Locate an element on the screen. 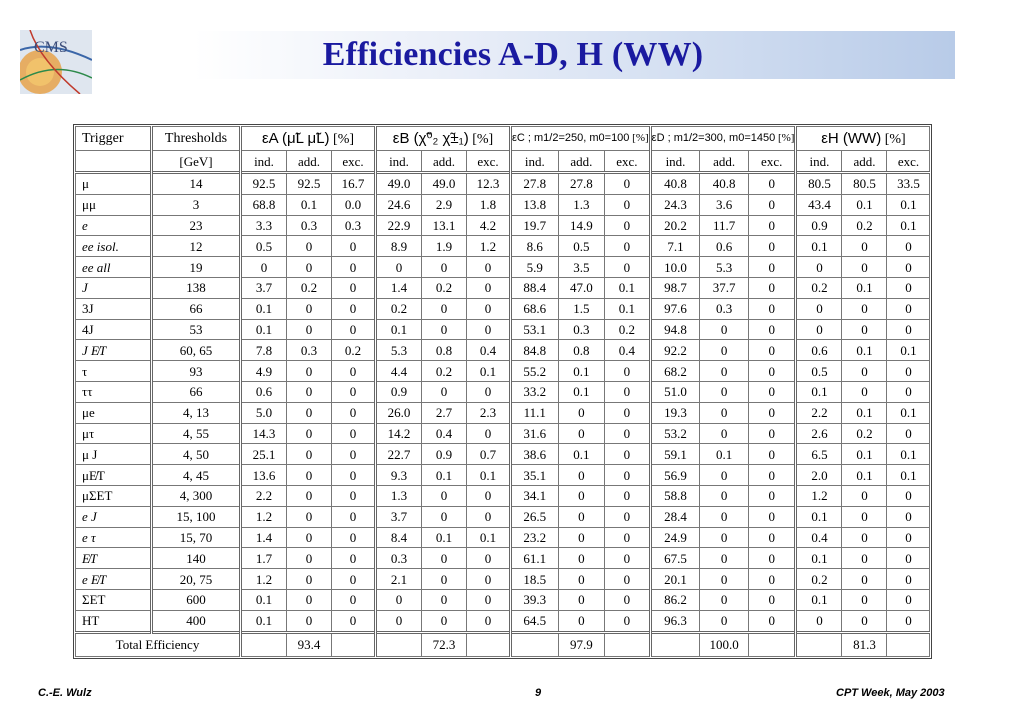 This screenshot has width=1023, height=708. footer-author: C.-E. Wulz is located at coordinates (65, 693).